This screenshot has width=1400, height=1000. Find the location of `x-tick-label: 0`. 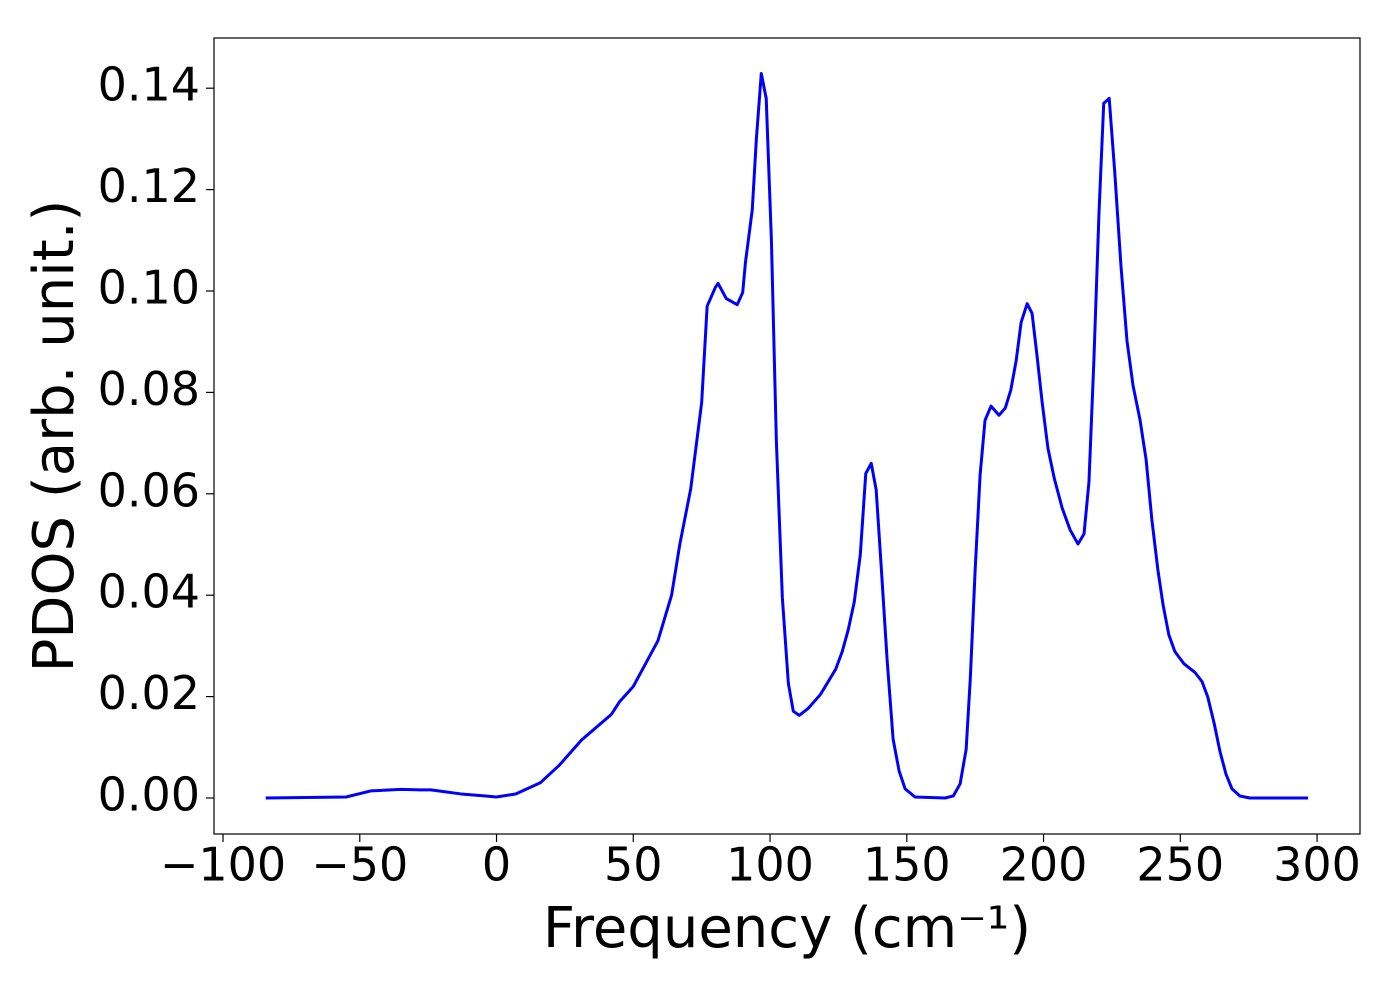

x-tick-label: 0 is located at coordinates (496, 865).